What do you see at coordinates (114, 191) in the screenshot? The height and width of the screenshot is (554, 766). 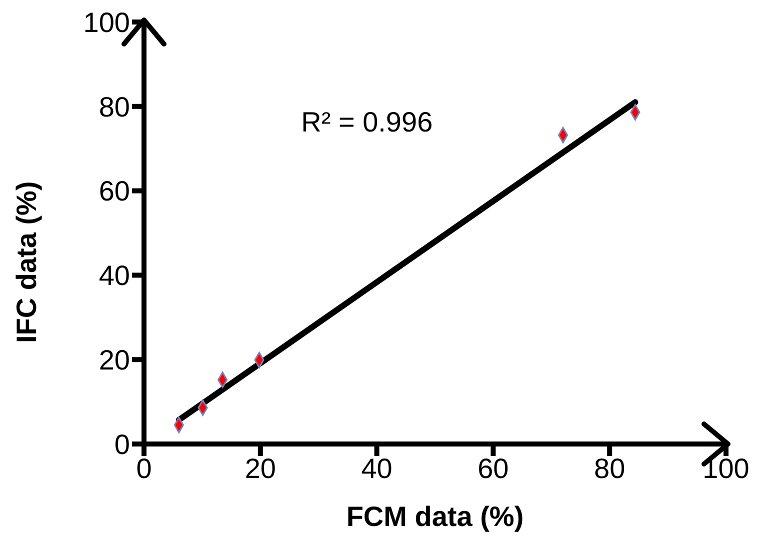 I see `y-tick-label: 60` at bounding box center [114, 191].